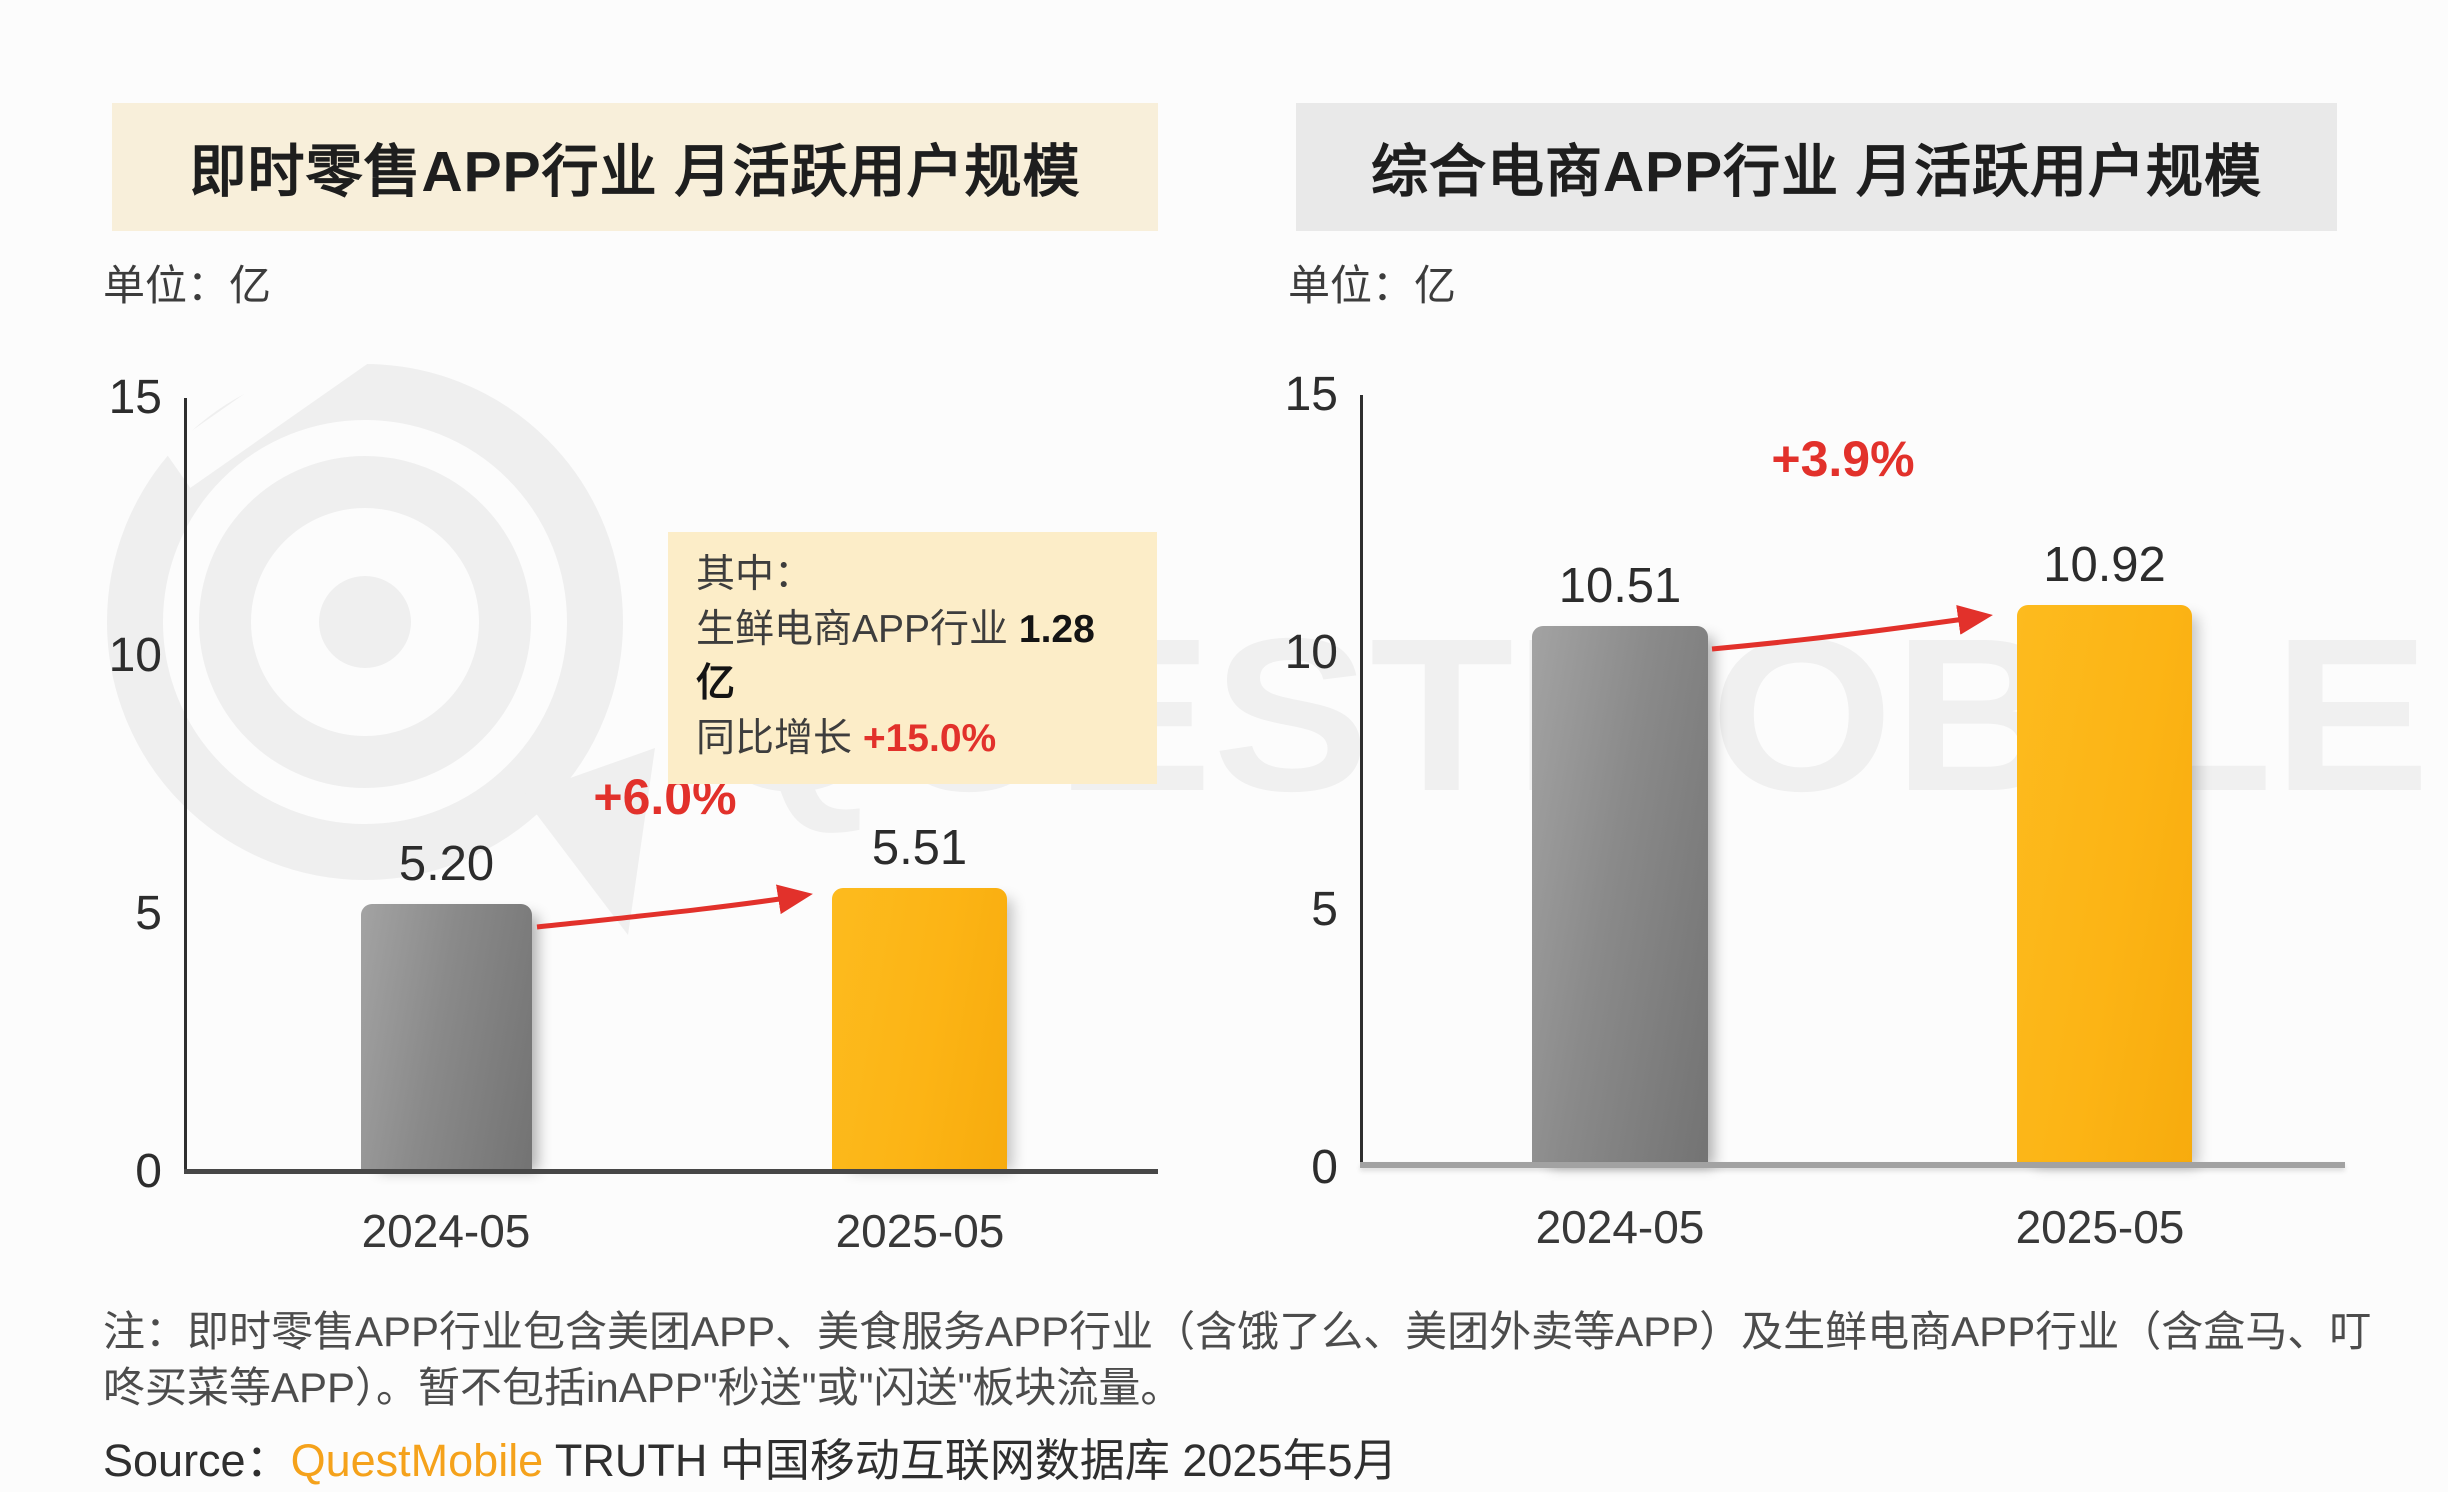 This screenshot has height=1492, width=2448. I want to click on chart1-bar-2024-value: 5.20, so click(446, 864).